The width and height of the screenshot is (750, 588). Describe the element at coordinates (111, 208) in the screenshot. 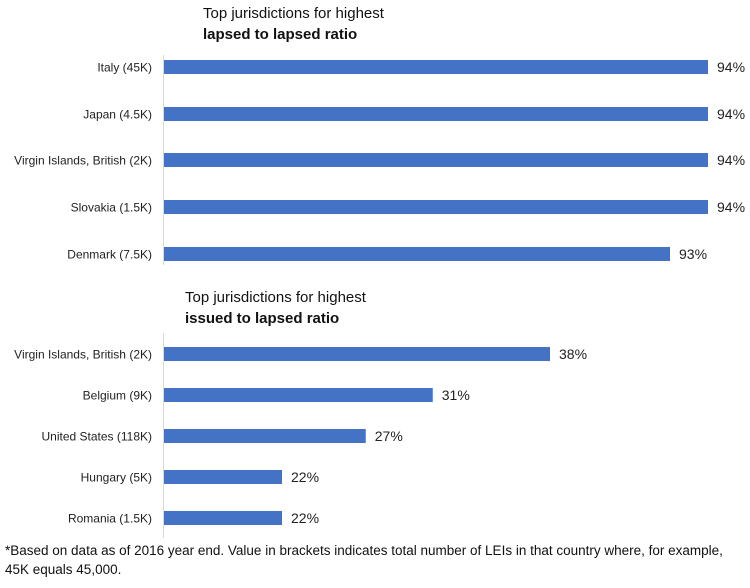

I see `chart1-category-label-3: Slovakia (1.5K)` at that location.